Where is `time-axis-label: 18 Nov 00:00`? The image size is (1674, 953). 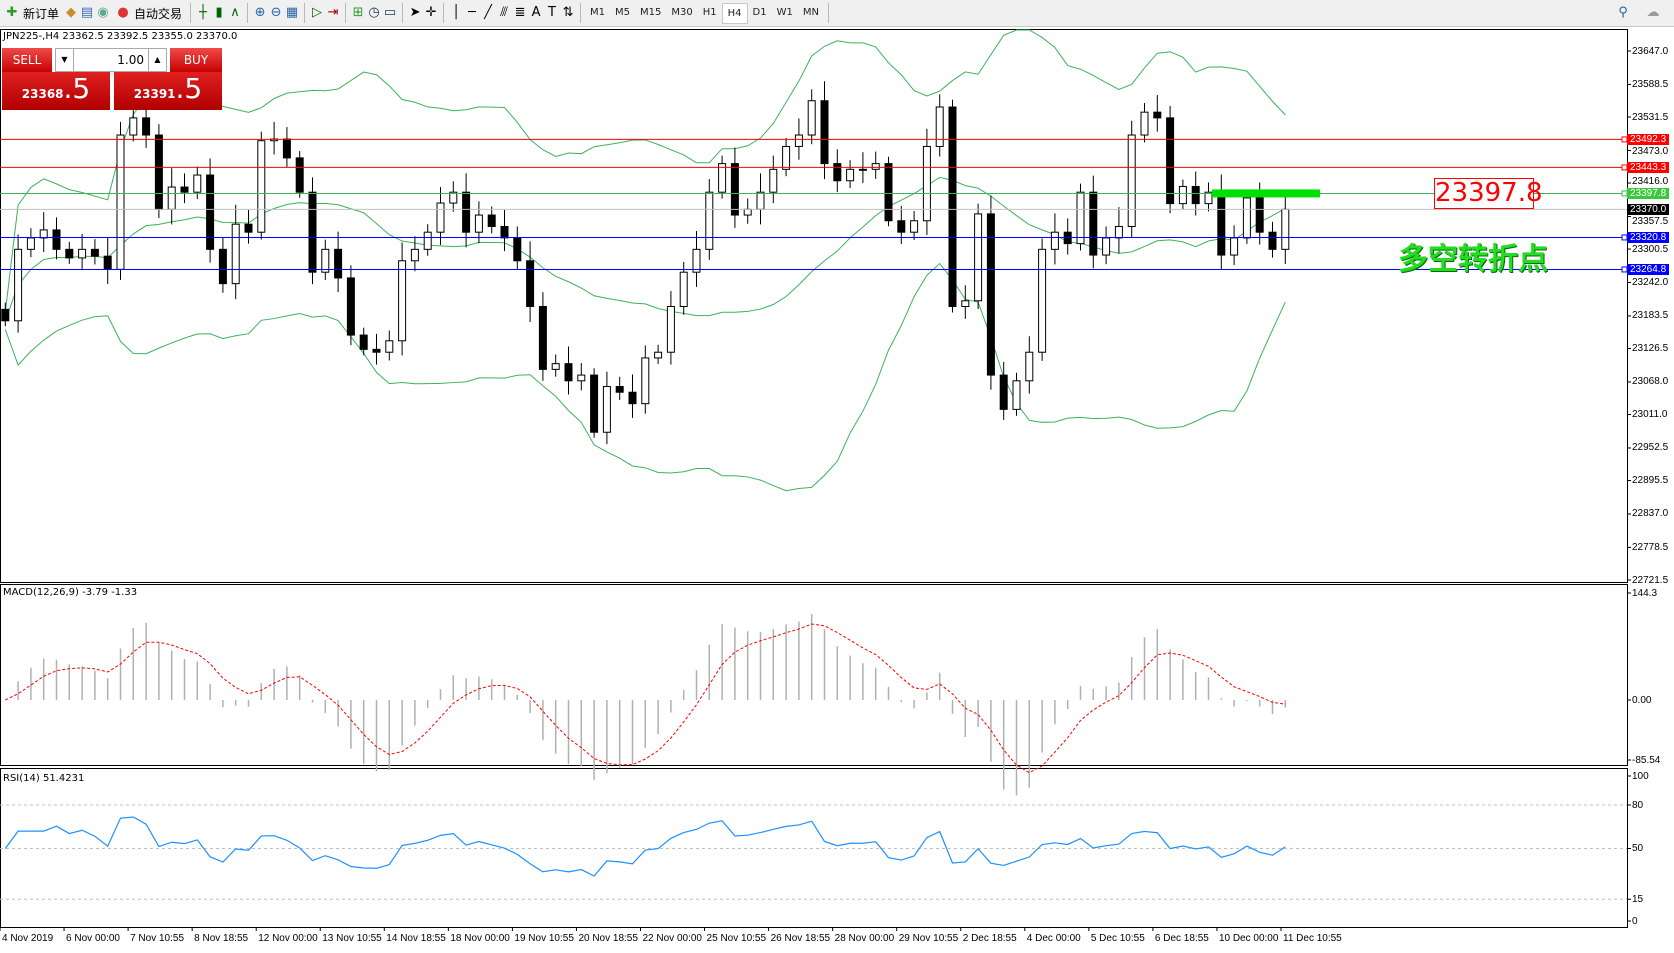 time-axis-label: 18 Nov 00:00 is located at coordinates (480, 938).